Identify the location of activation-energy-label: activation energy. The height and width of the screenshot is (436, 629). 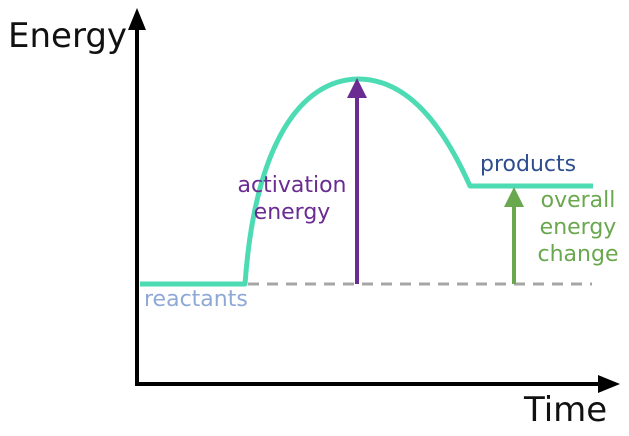
(292, 199).